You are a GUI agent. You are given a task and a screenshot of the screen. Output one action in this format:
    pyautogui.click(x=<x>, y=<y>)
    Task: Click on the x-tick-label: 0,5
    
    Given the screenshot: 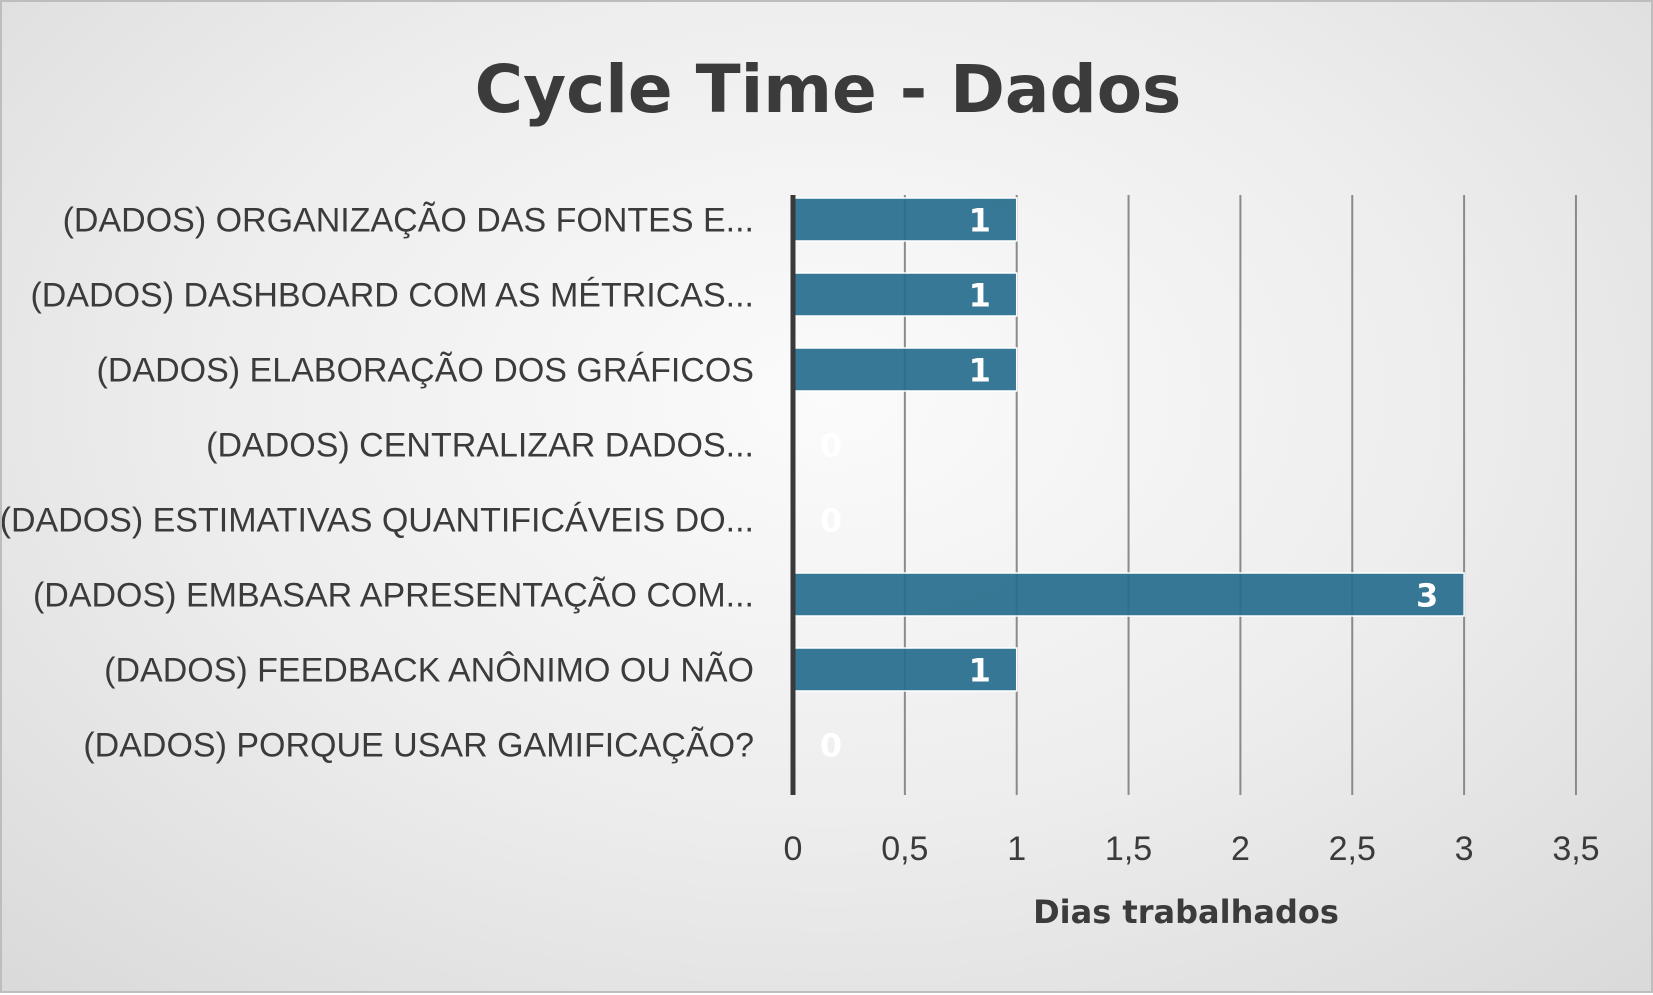 What is the action you would take?
    pyautogui.click(x=904, y=849)
    